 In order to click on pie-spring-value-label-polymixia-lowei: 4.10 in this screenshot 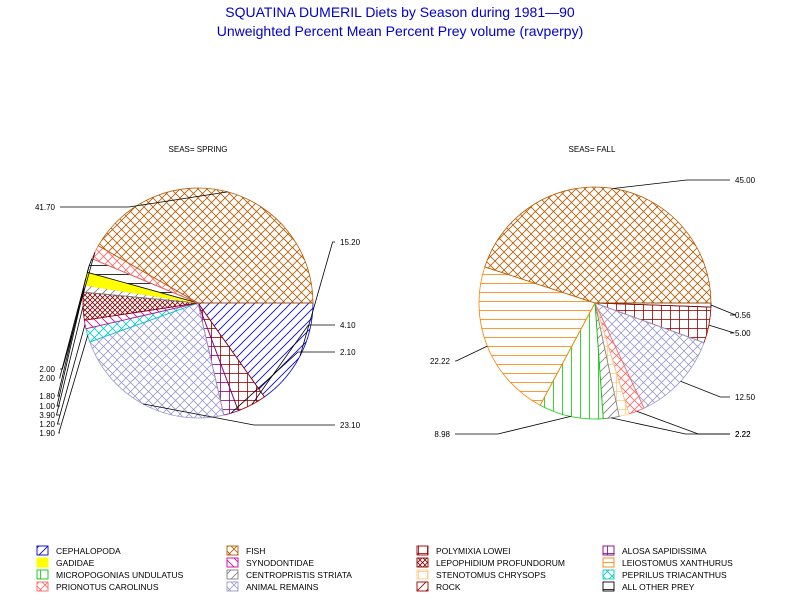, I will do `click(348, 325)`.